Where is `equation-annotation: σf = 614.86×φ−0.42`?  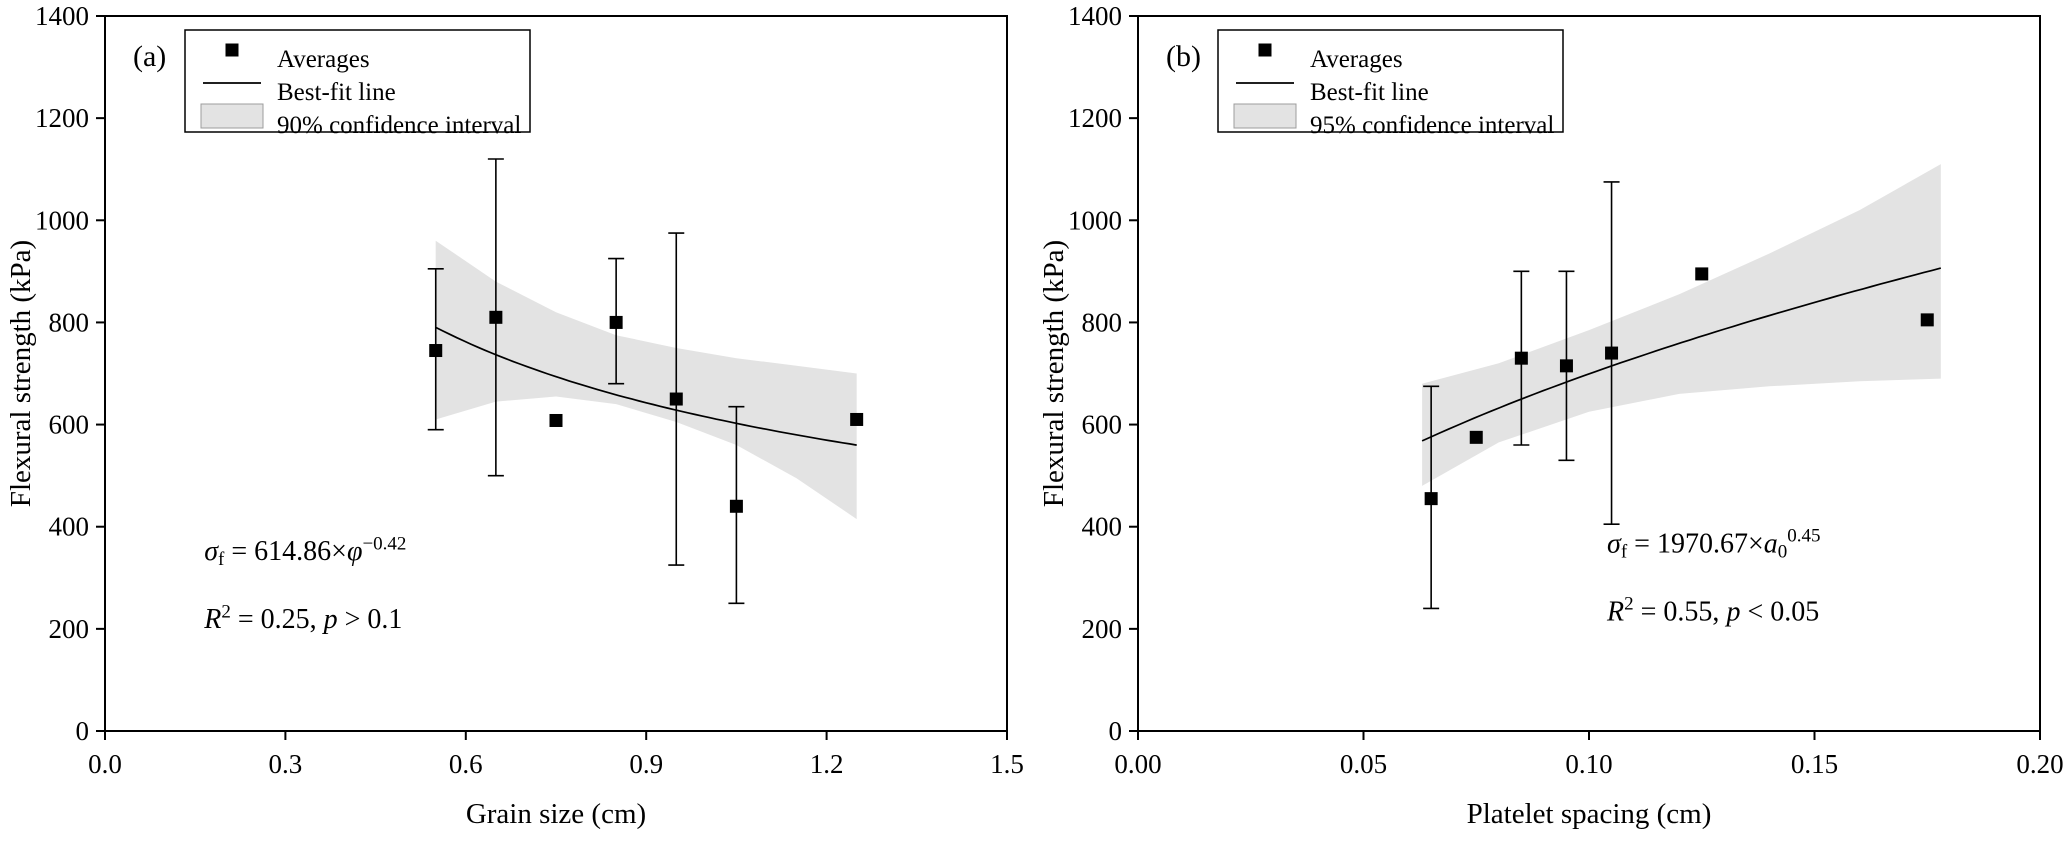
equation-annotation: σf = 614.86×φ−0.42 is located at coordinates (305, 551).